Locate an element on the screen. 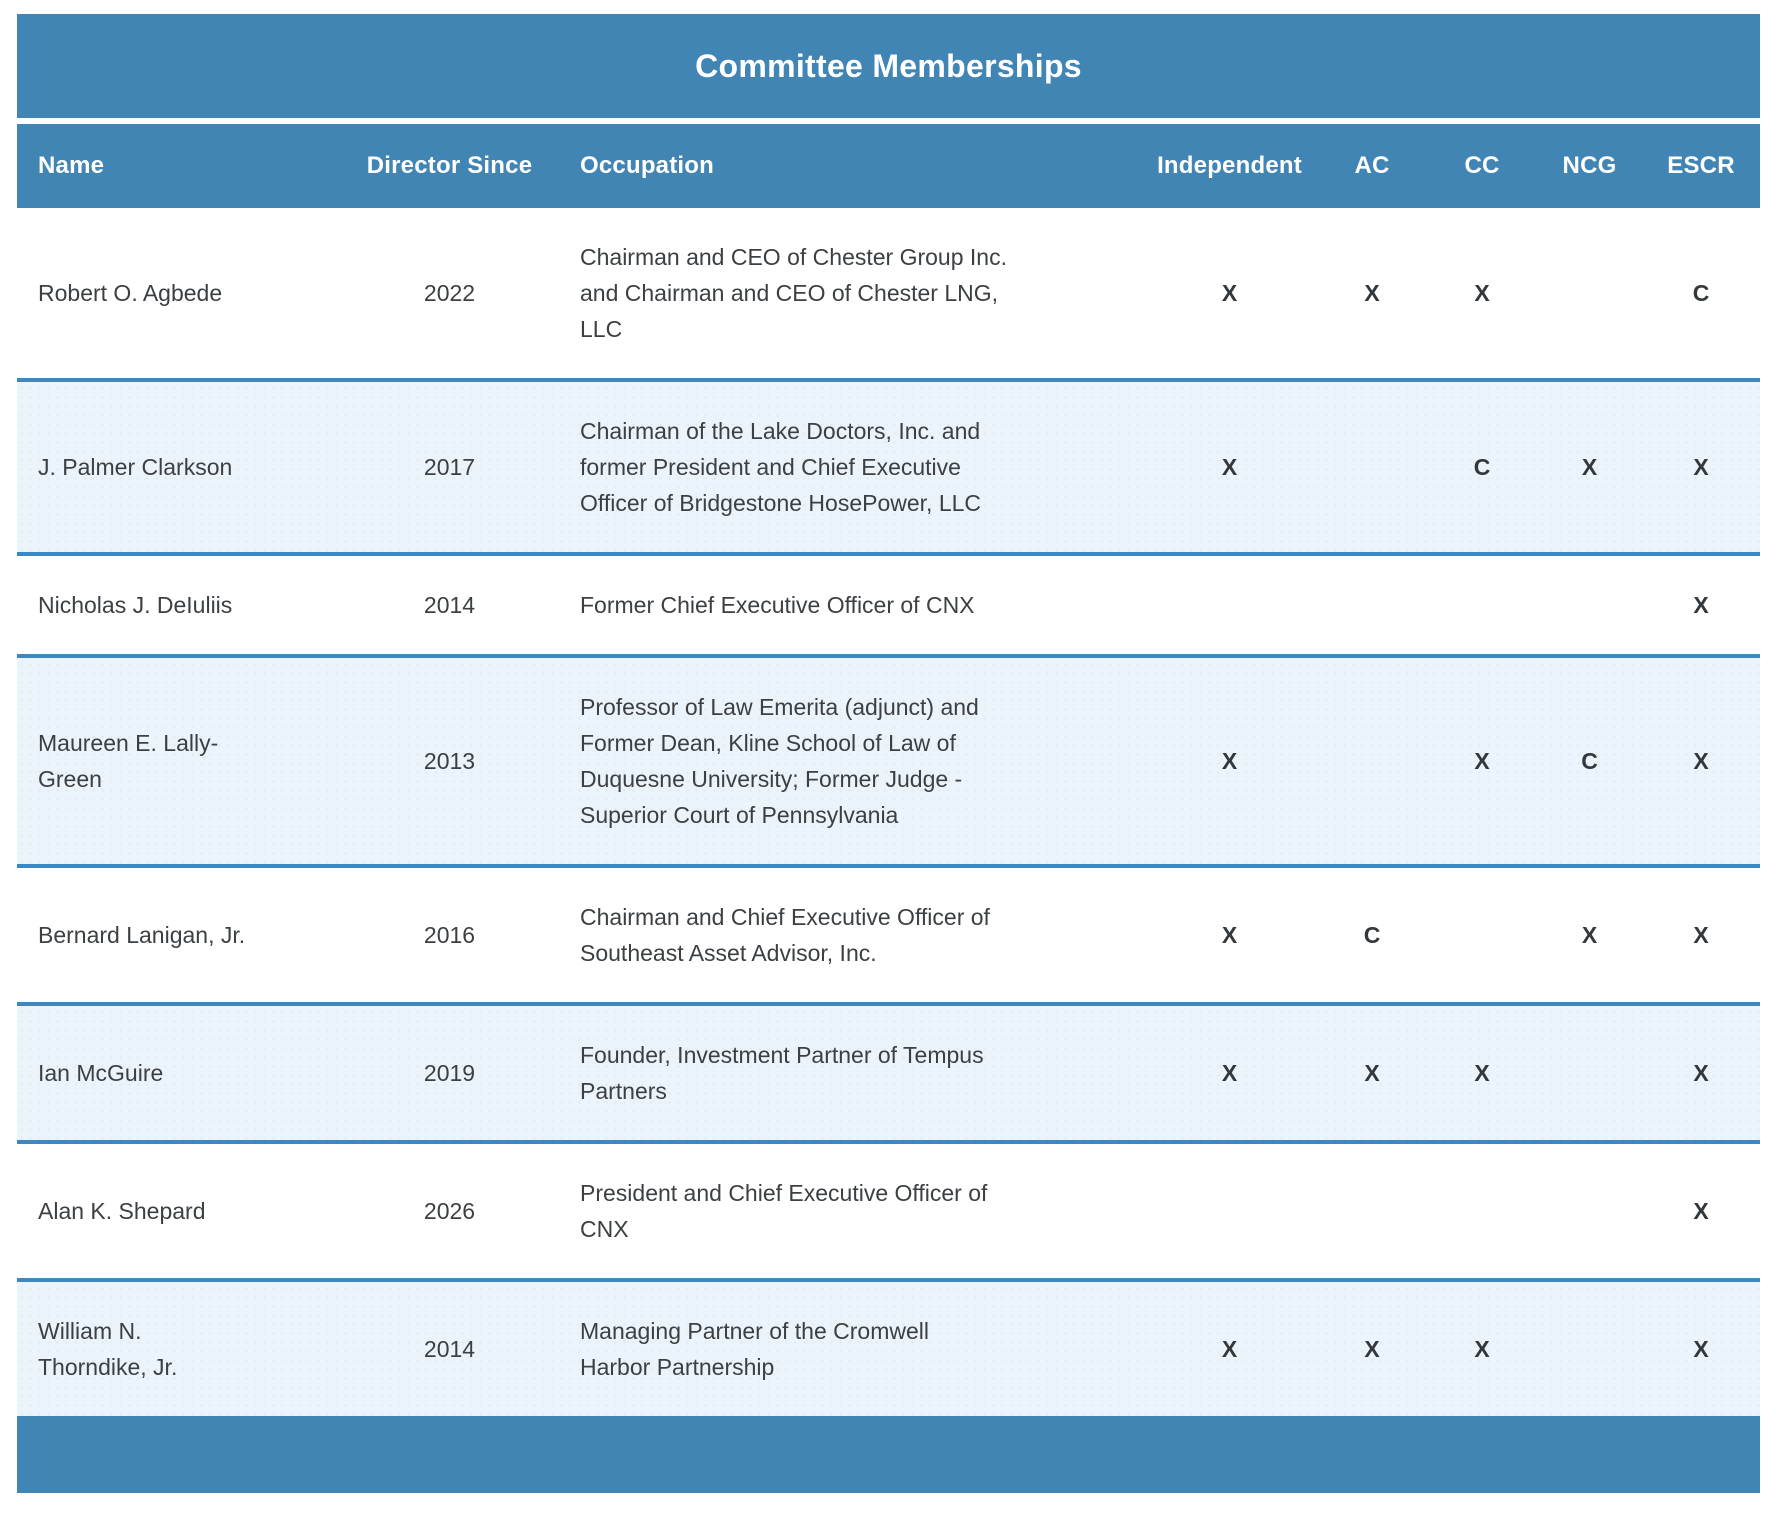  cell-name: Robert O. Agbede is located at coordinates (130, 293).